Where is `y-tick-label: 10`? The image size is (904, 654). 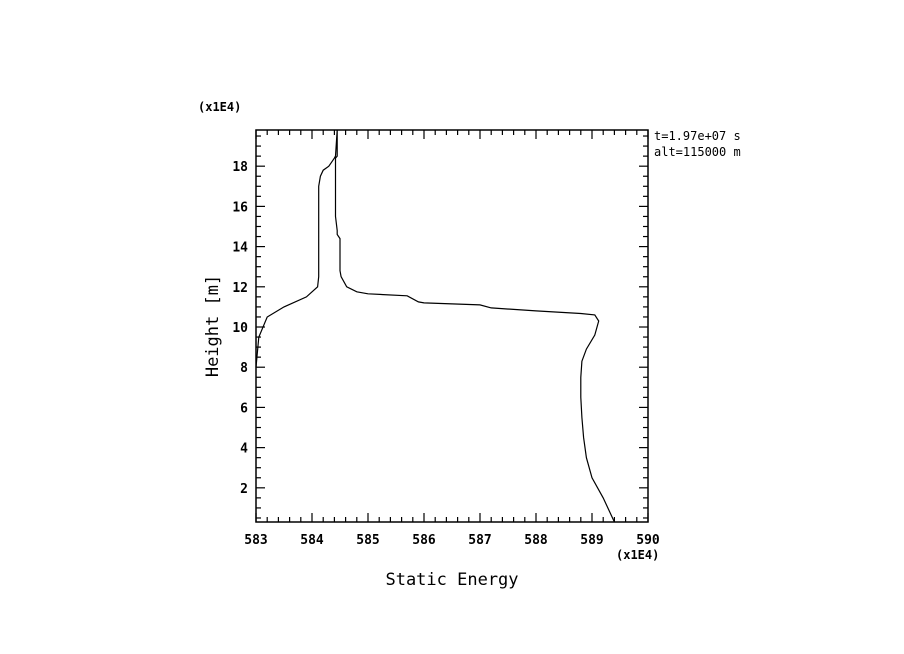 y-tick-label: 10 is located at coordinates (240, 328).